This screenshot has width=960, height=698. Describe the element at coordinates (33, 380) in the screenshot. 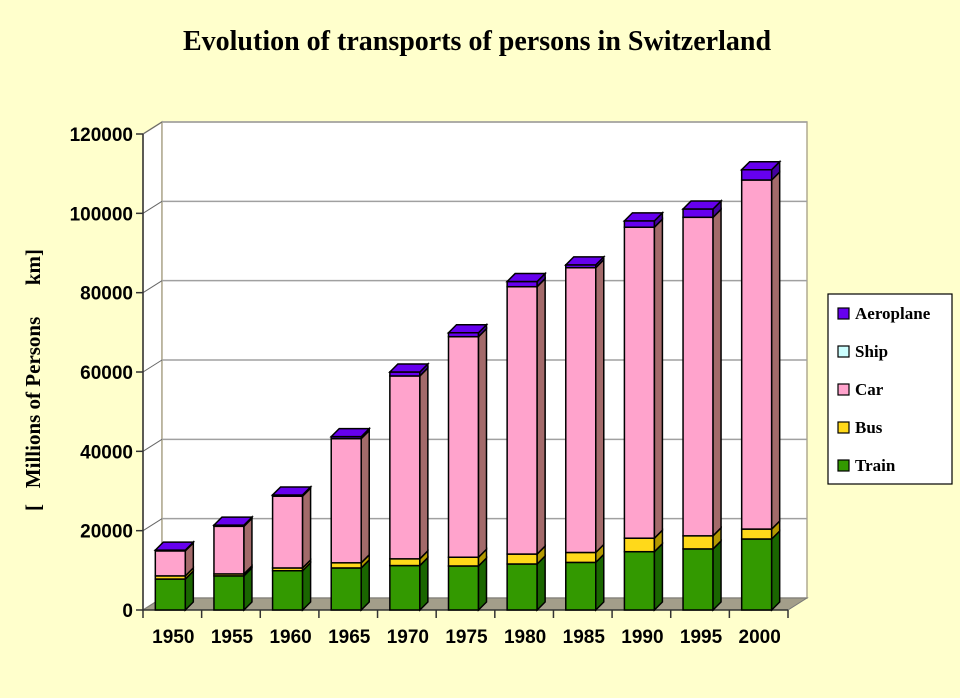

I see `y-axis-label: [ Millions of Persons km]` at that location.